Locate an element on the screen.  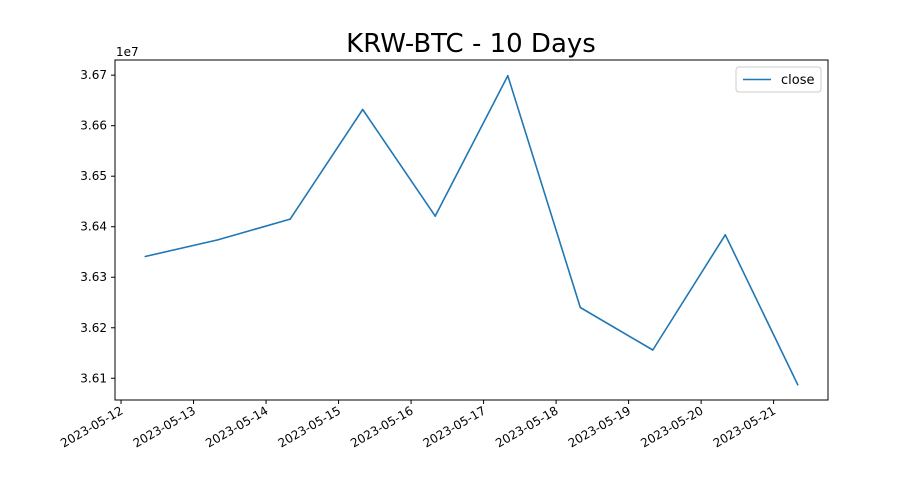
legend-box is located at coordinates (778, 79).